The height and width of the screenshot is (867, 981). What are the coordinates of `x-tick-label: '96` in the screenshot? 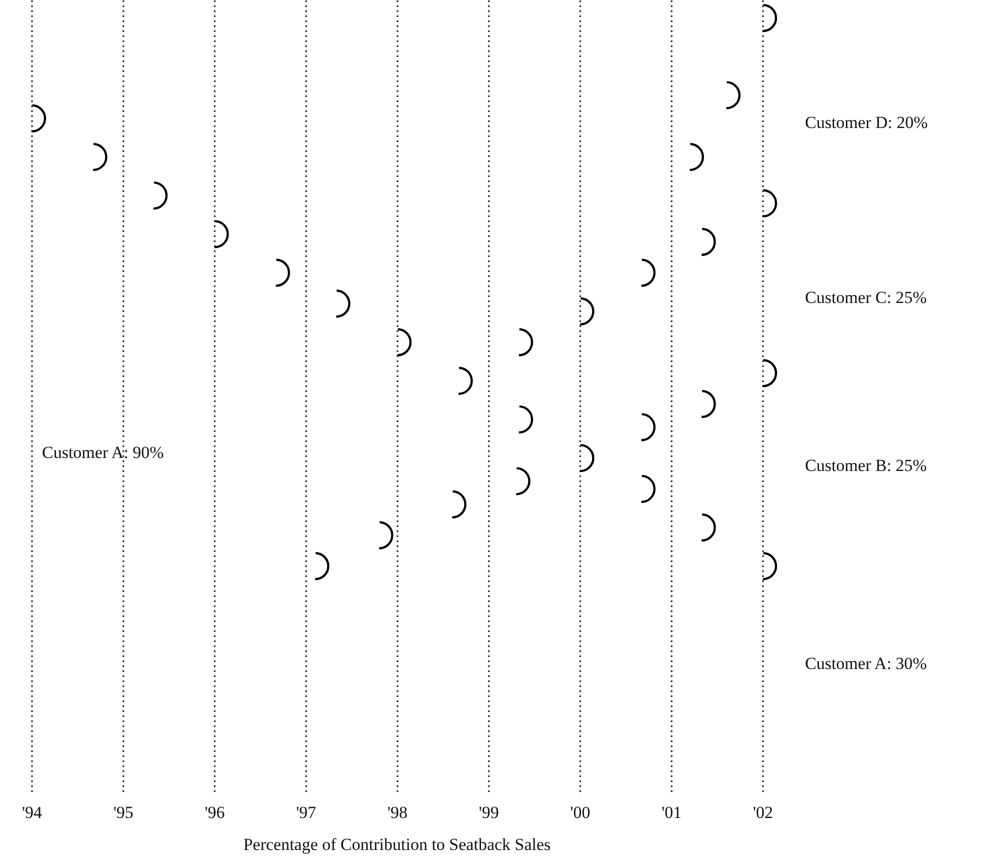 It's located at (214, 812).